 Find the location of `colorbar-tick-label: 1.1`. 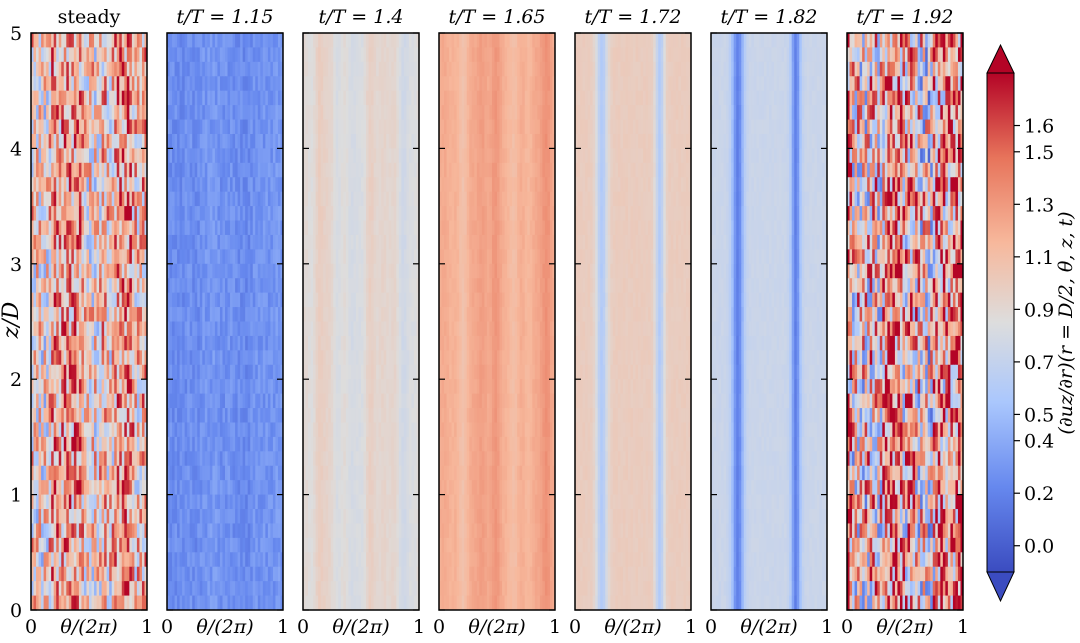

colorbar-tick-label: 1.1 is located at coordinates (1039, 258).